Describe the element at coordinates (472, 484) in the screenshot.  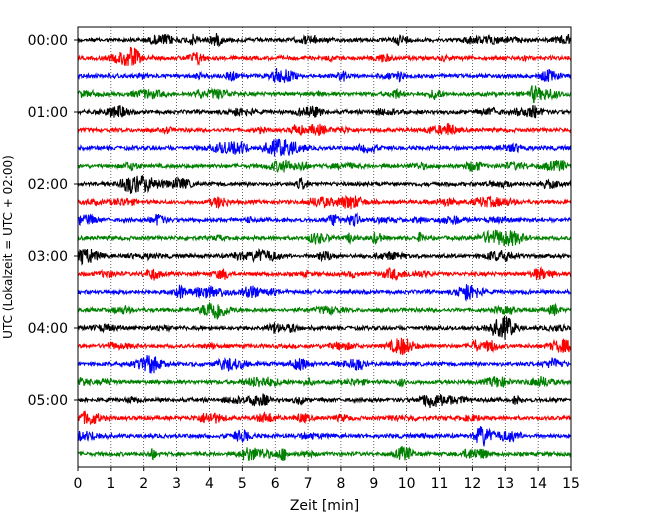
I see `x-tick-label: 12` at that location.